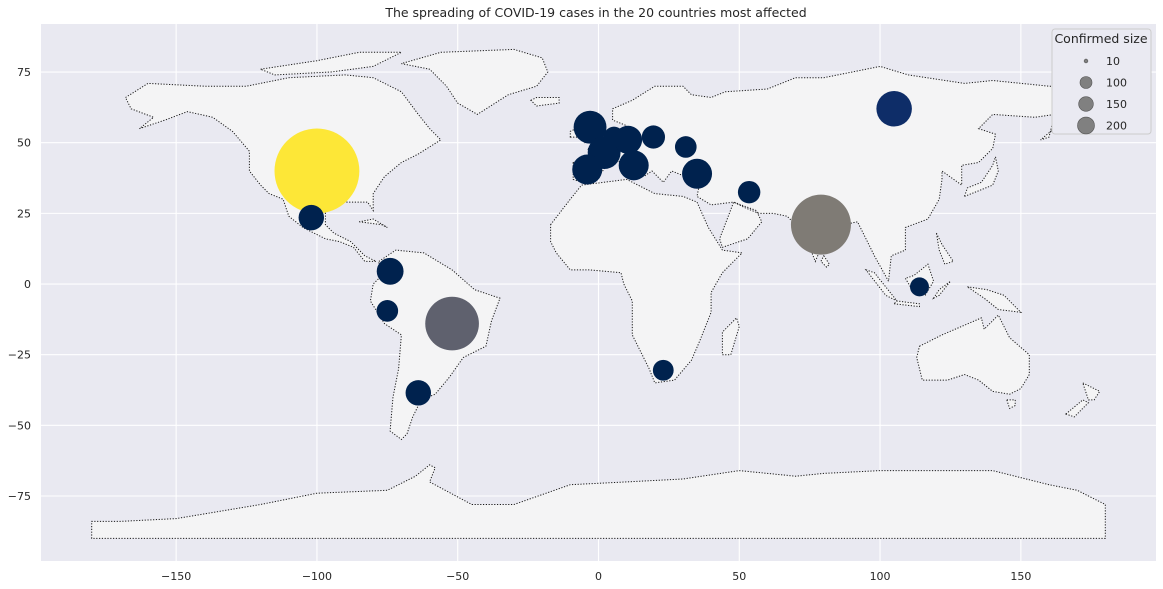 The width and height of the screenshot is (1163, 589). I want to click on legend-label: 150, so click(1116, 104).